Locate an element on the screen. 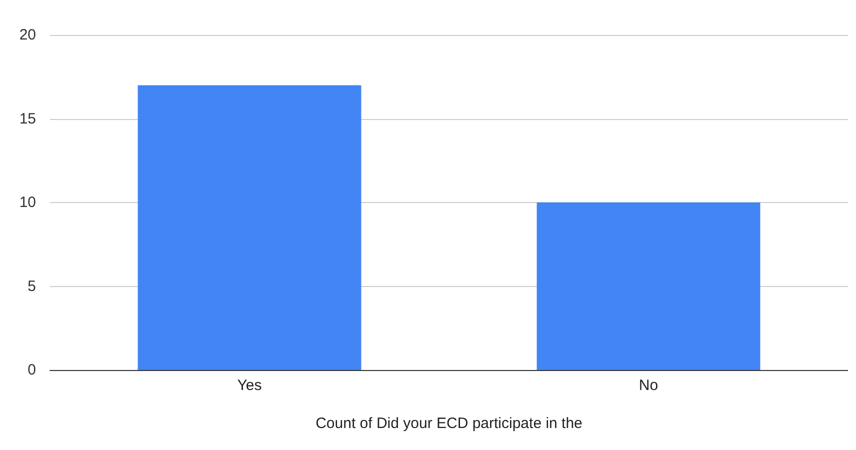 Image resolution: width=856 pixels, height=450 pixels. y-tick-label: 20 is located at coordinates (27, 35).